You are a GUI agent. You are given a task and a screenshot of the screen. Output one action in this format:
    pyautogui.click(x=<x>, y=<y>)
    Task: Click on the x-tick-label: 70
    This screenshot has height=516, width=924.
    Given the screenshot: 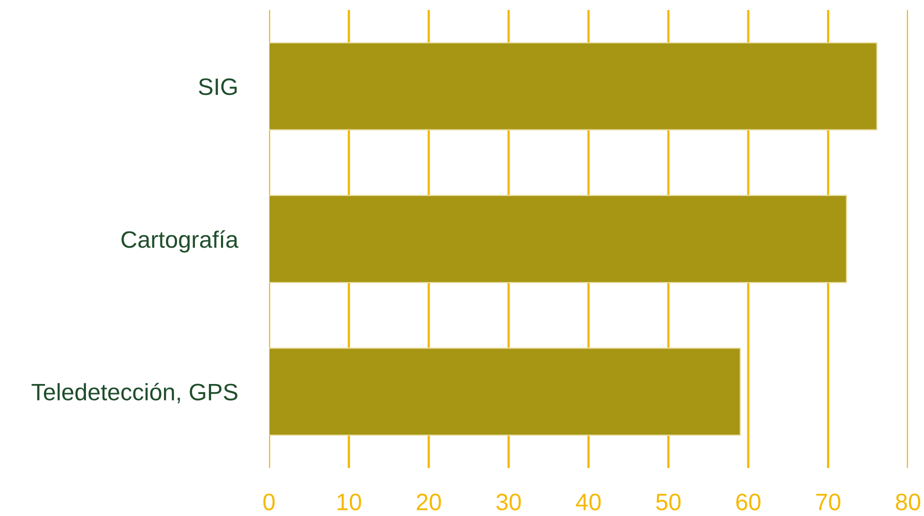 What is the action you would take?
    pyautogui.click(x=828, y=502)
    